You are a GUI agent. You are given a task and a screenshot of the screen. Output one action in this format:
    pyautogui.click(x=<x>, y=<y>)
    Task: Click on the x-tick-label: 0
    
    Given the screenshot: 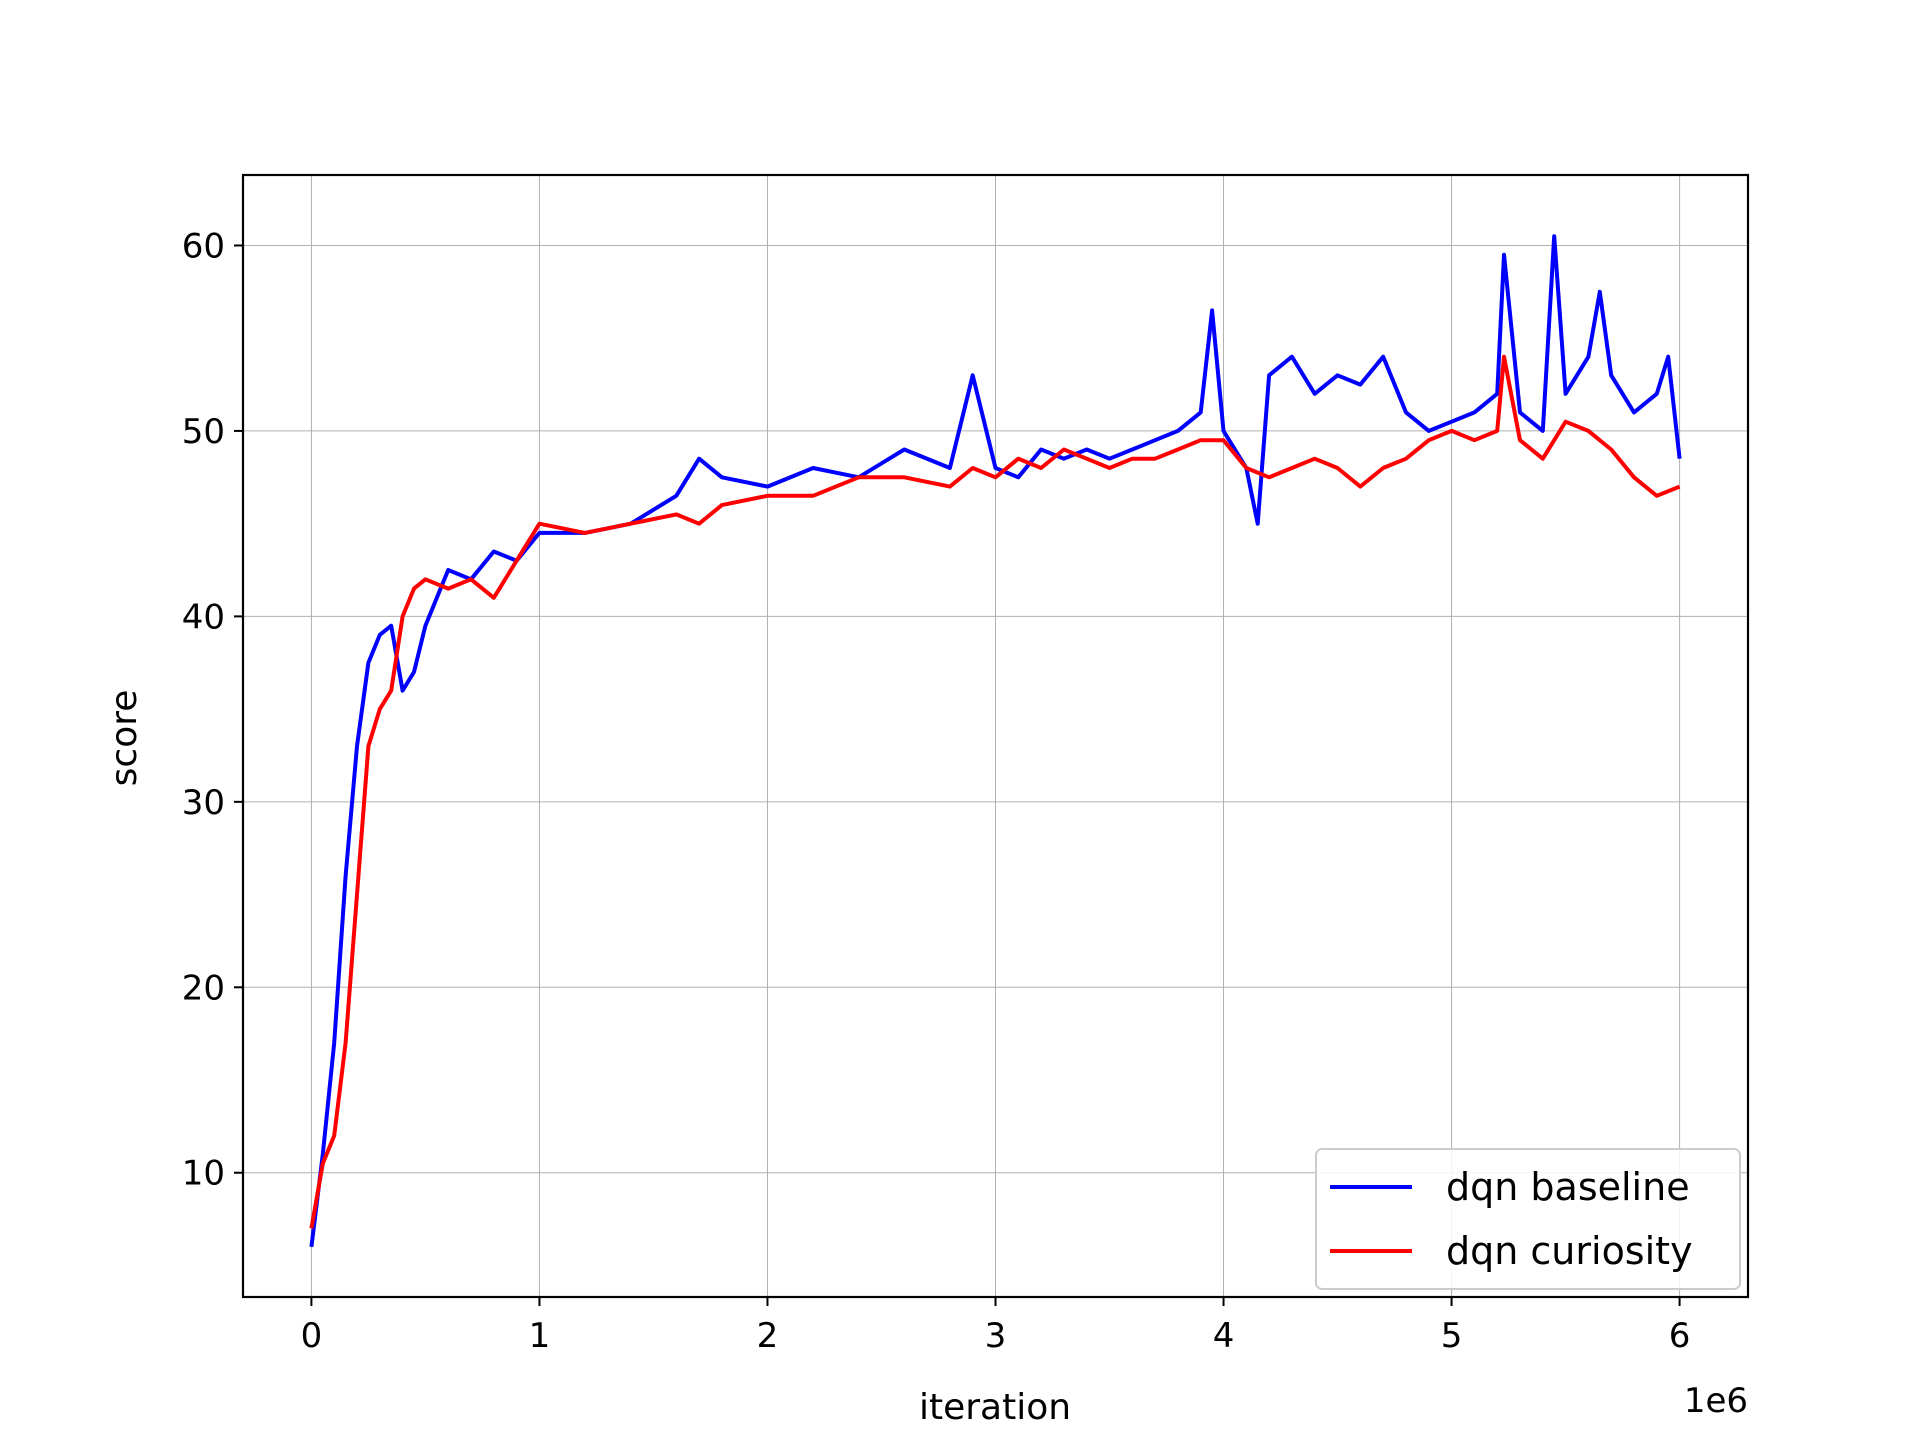 What is the action you would take?
    pyautogui.click(x=312, y=1336)
    